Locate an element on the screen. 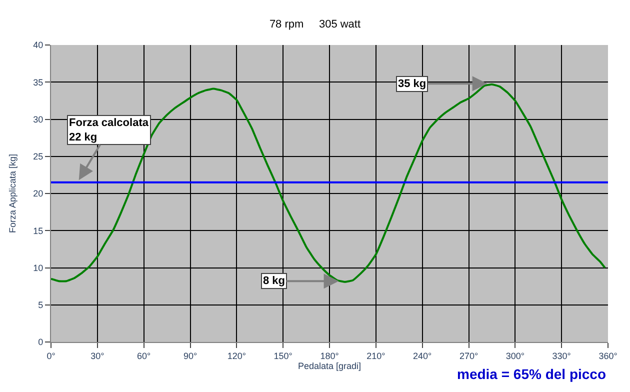  y-tick-label: 40 is located at coordinates (38, 45).